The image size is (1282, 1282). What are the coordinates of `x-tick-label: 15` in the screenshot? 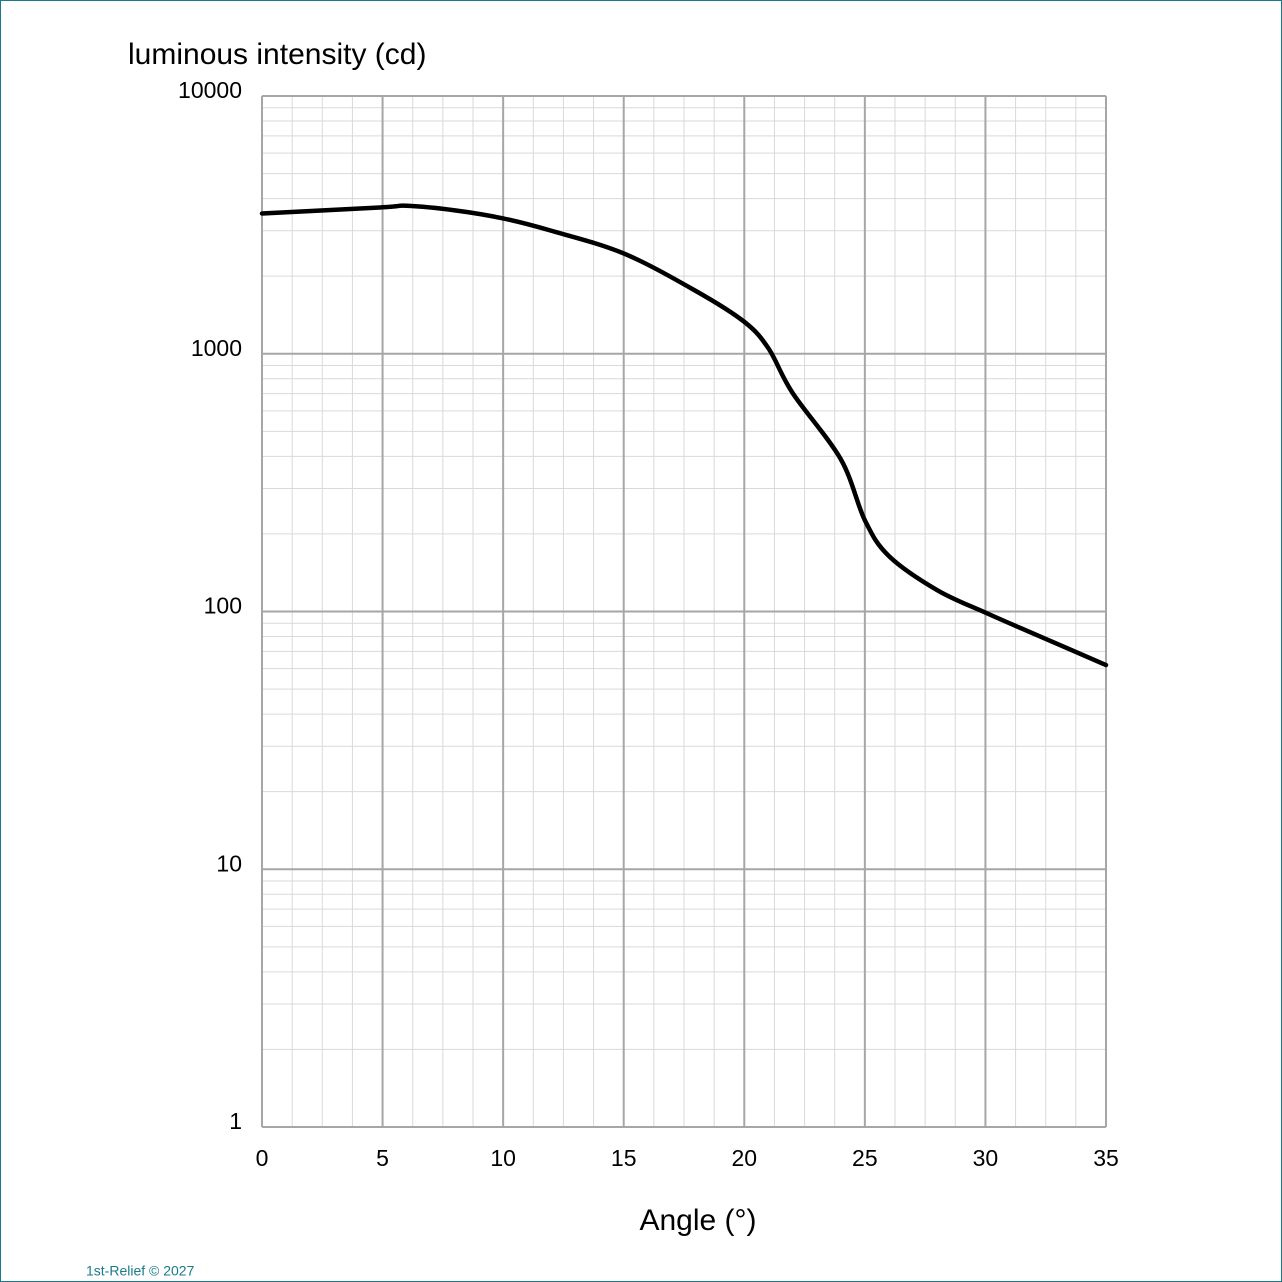 It's located at (624, 1158).